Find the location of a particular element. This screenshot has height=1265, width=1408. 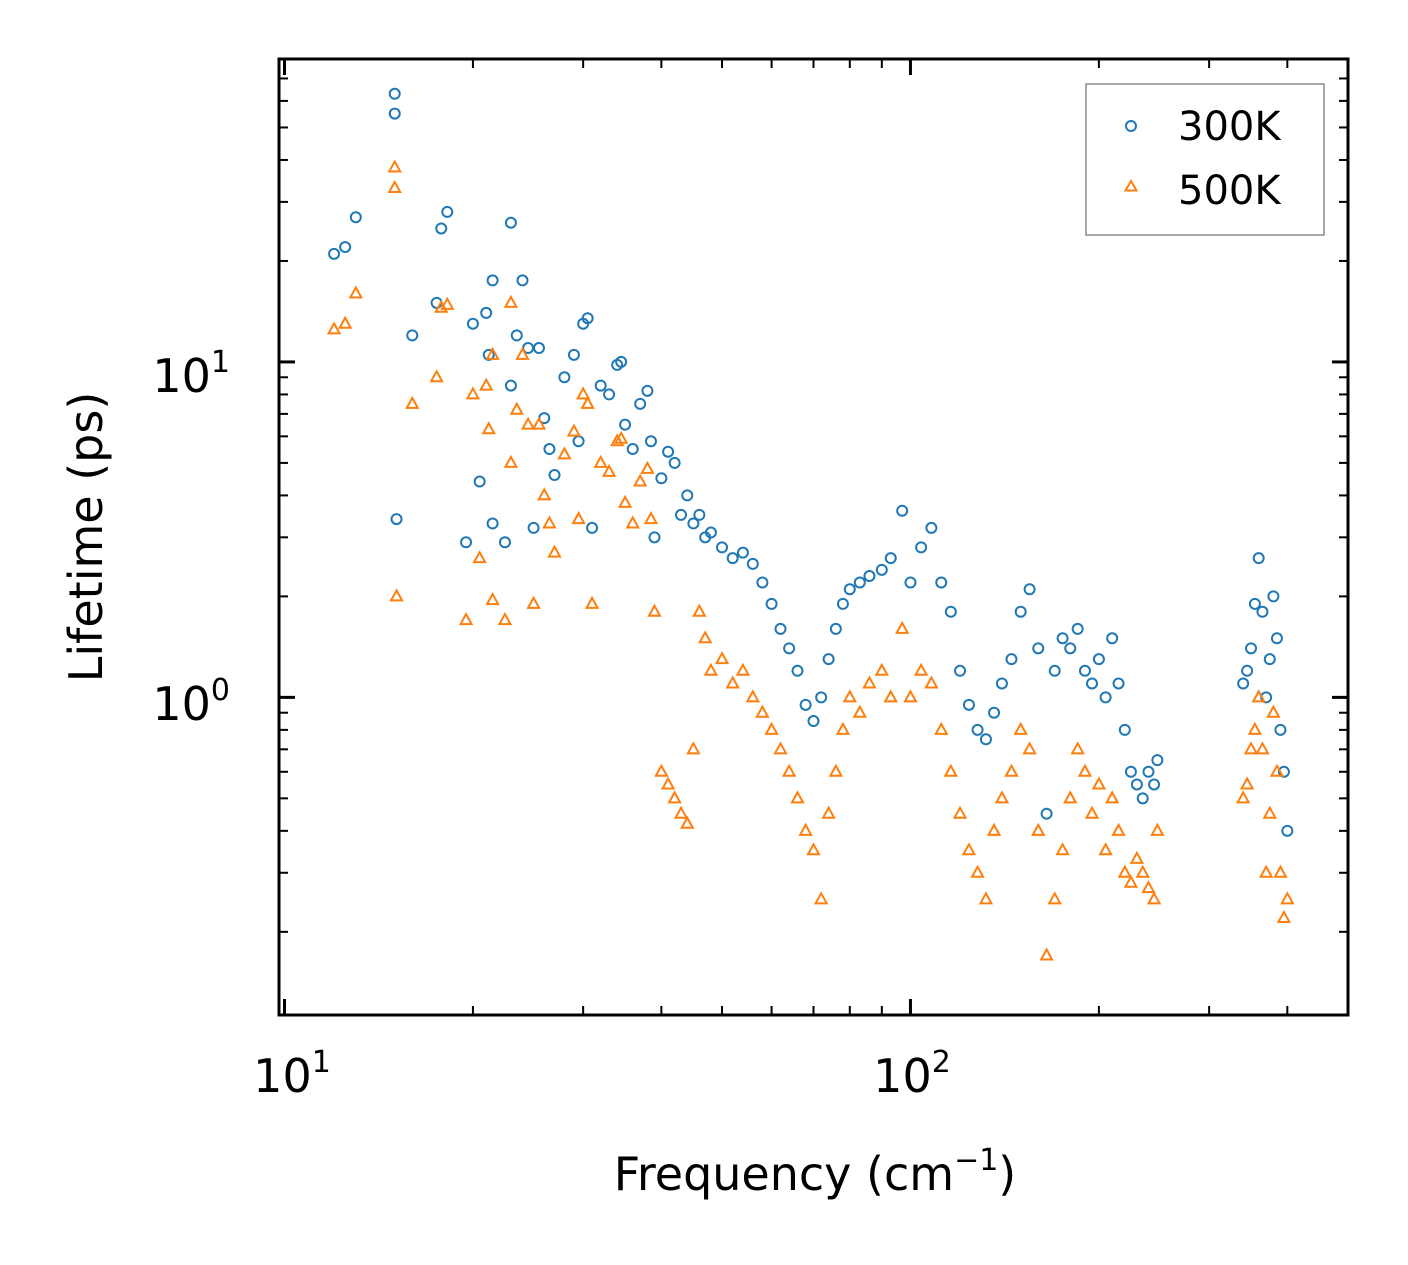

y-axis-label: Lifetime (ps) is located at coordinates (86, 537).